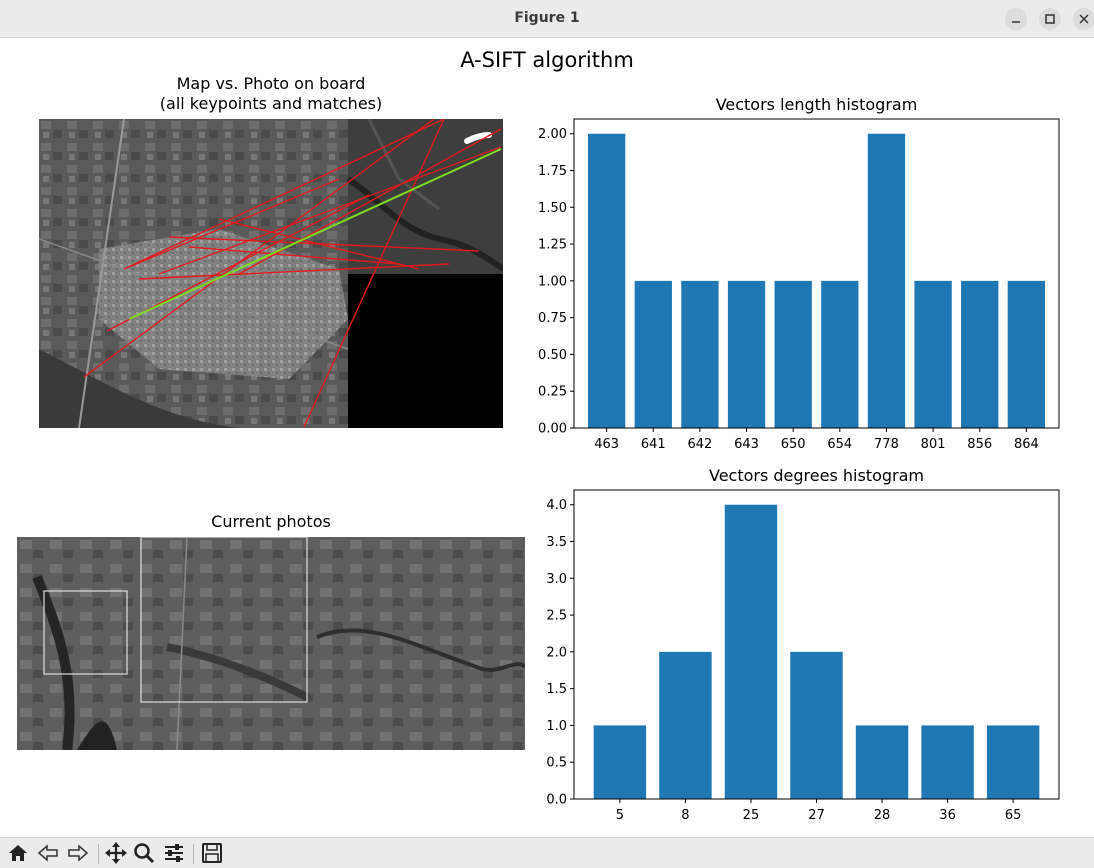 The image size is (1094, 868). I want to click on home-icon, so click(18, 853).